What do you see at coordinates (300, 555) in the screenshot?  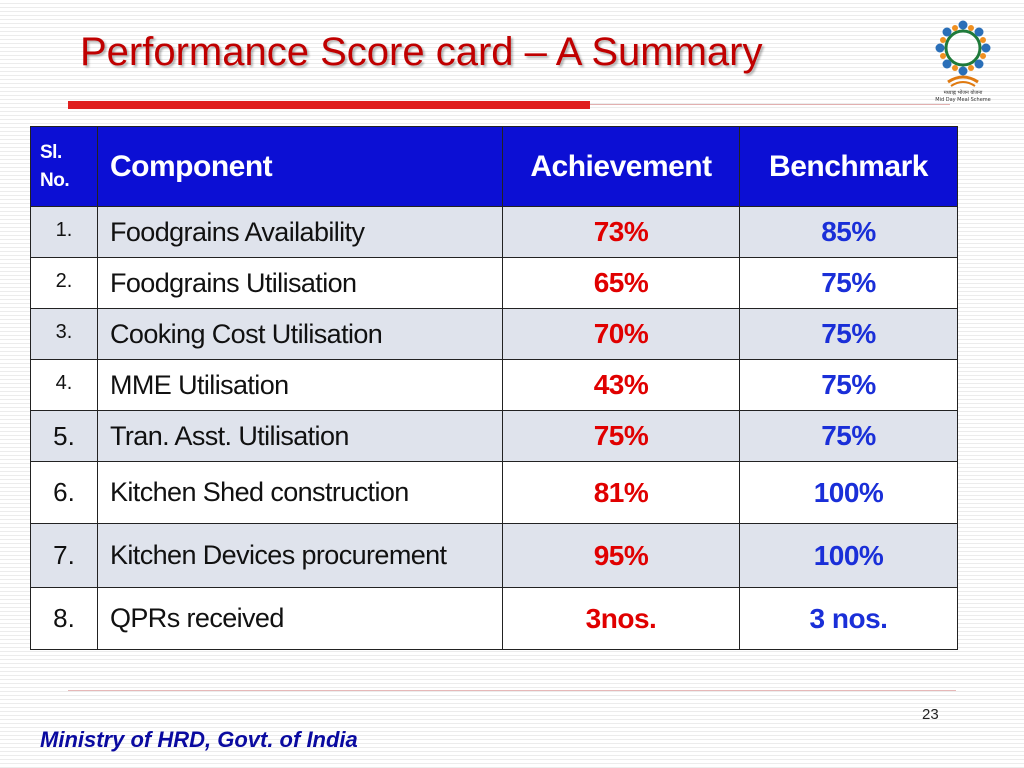 I see `row-component: Kitchen Devices procurement` at bounding box center [300, 555].